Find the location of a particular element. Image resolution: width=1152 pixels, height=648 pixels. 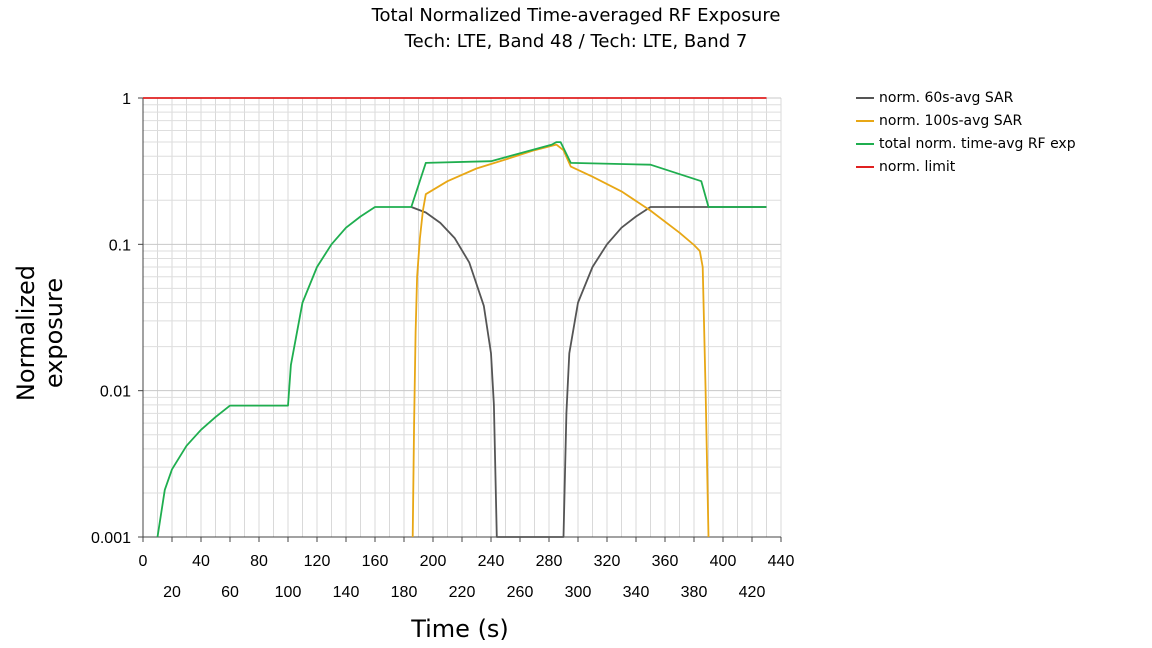

x-tick-label: 60 is located at coordinates (230, 592).